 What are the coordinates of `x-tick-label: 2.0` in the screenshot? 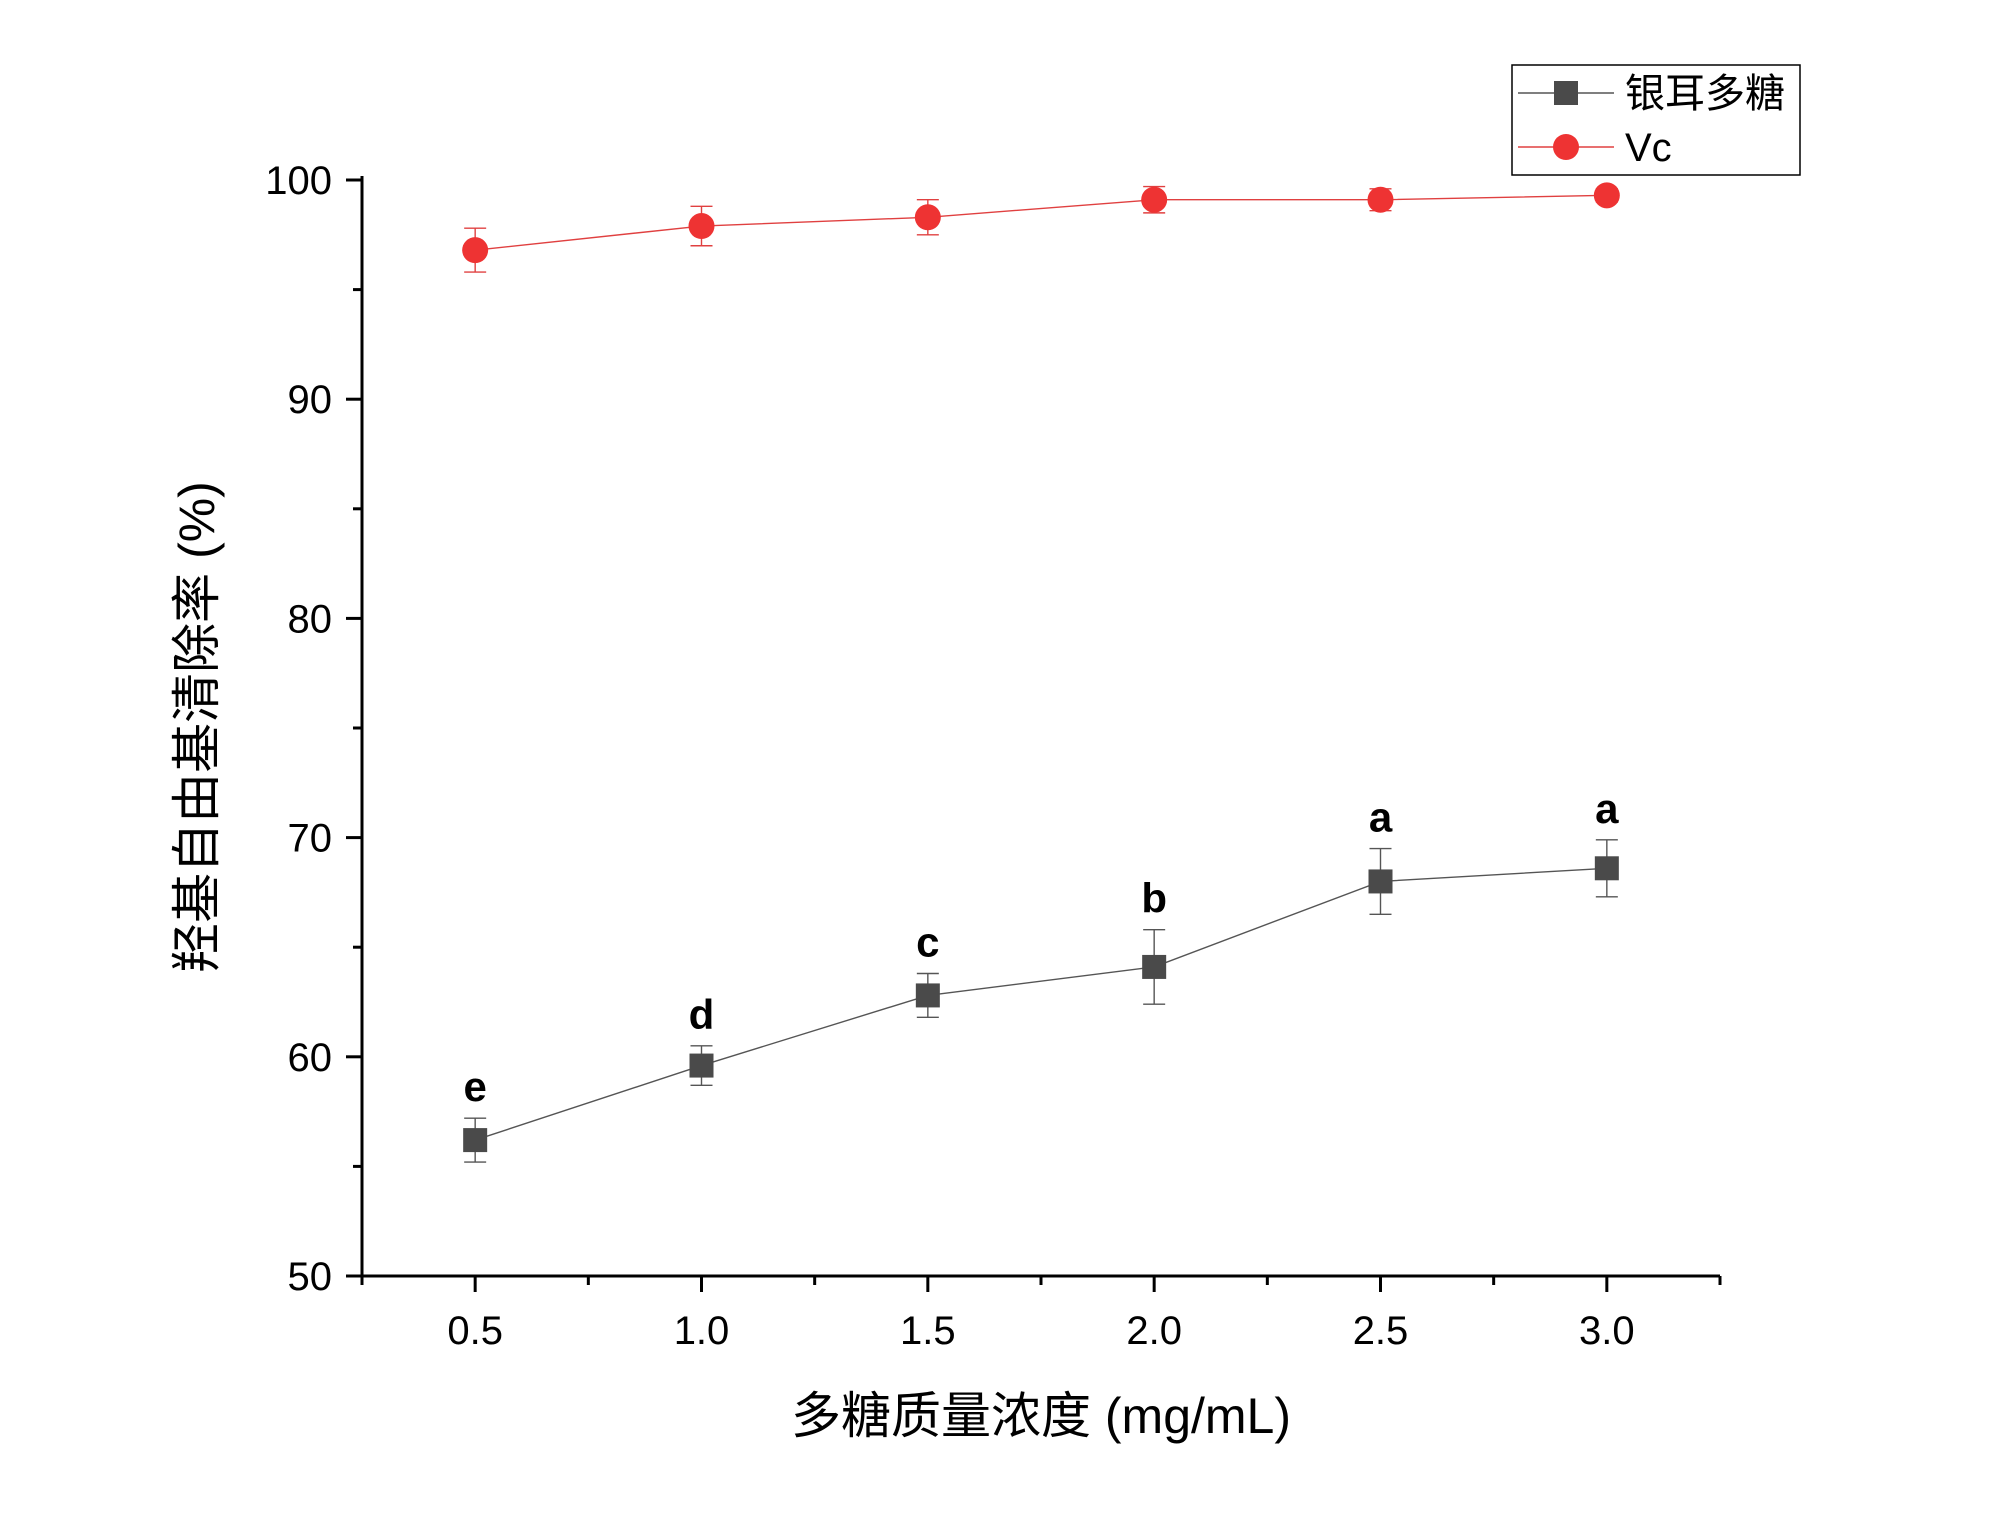 It's located at (1154, 1331).